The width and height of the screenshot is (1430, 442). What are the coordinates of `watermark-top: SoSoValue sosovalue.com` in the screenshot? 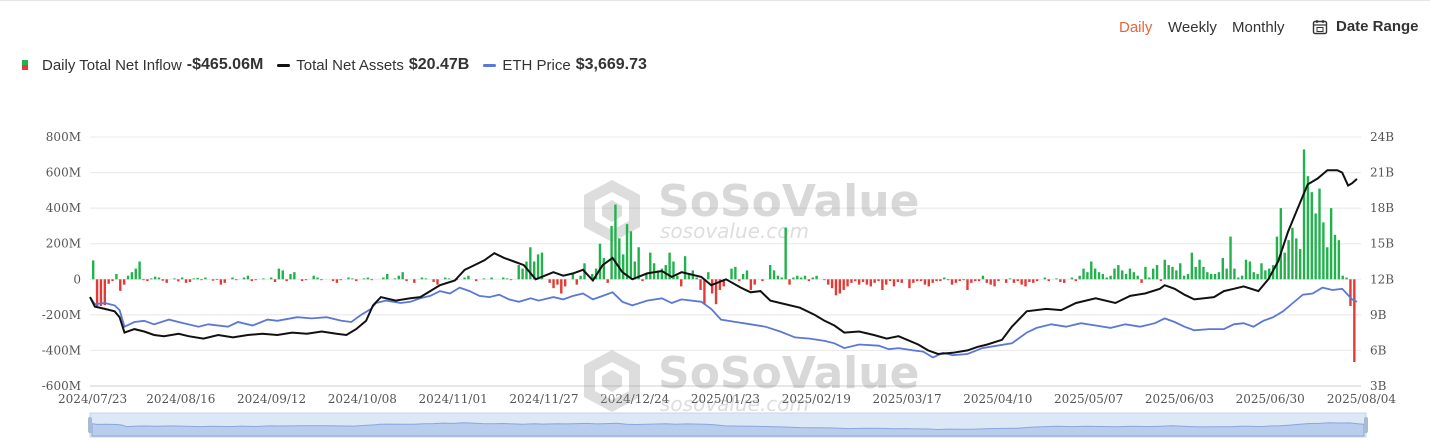 It's located at (751, 209).